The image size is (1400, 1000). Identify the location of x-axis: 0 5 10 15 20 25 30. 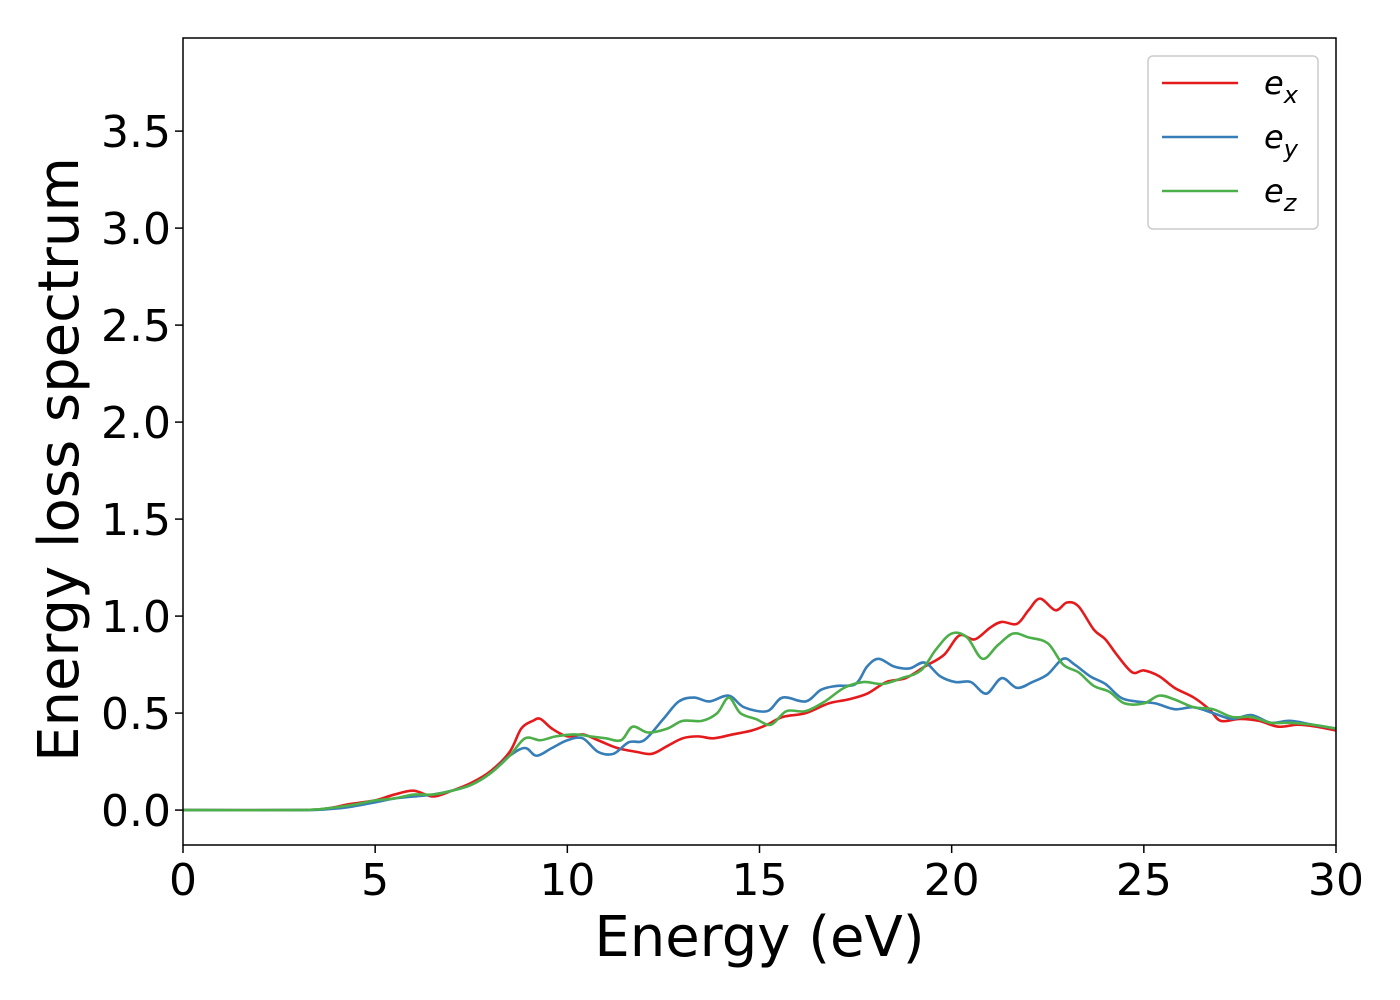
(766, 875).